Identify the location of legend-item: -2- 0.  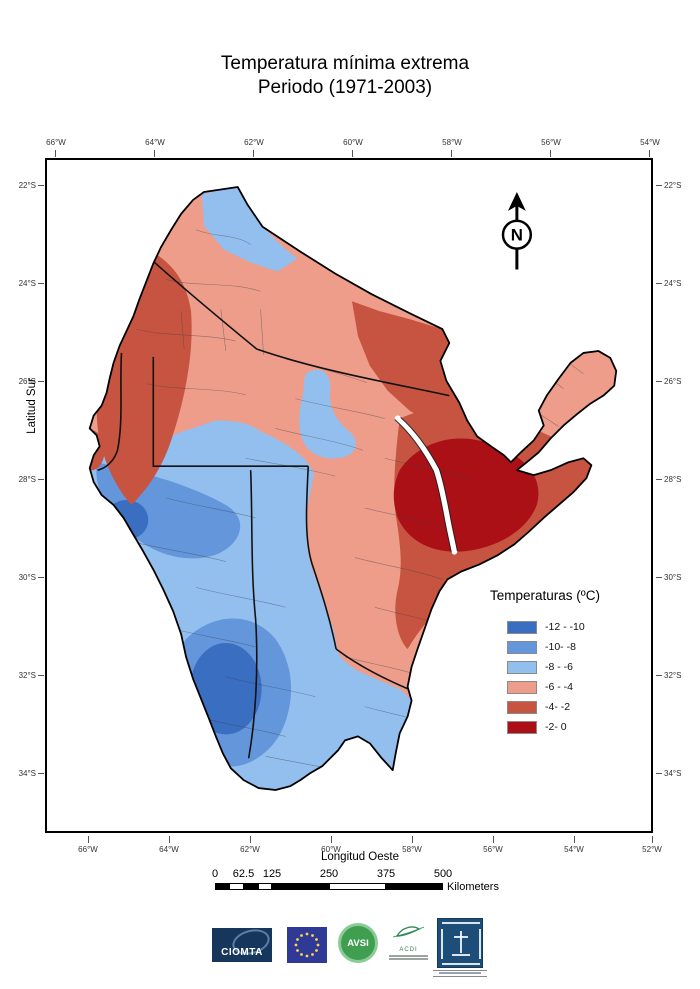
(553, 727).